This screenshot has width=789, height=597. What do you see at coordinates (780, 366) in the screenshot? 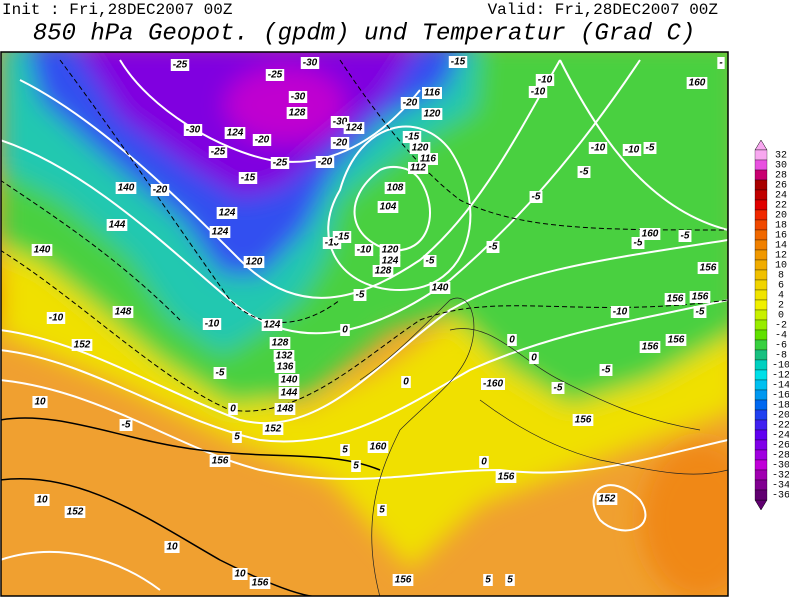
I see `colorbar-label: -10` at bounding box center [780, 366].